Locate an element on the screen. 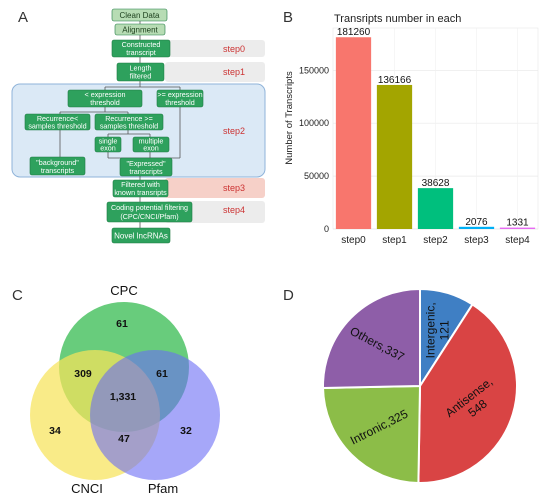  venn-cnci-only: 34 is located at coordinates (55, 431).